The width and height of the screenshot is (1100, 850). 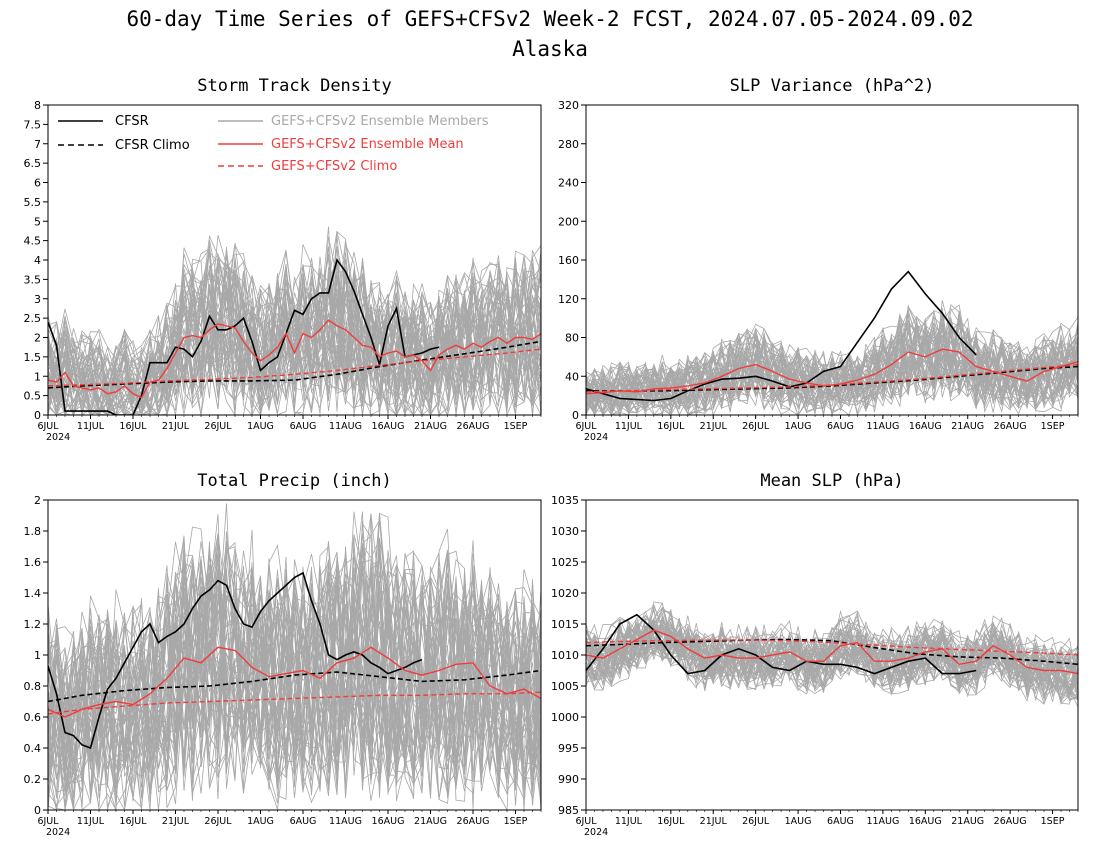 I want to click on y-tick-label: 0.2, so click(x=33, y=779).